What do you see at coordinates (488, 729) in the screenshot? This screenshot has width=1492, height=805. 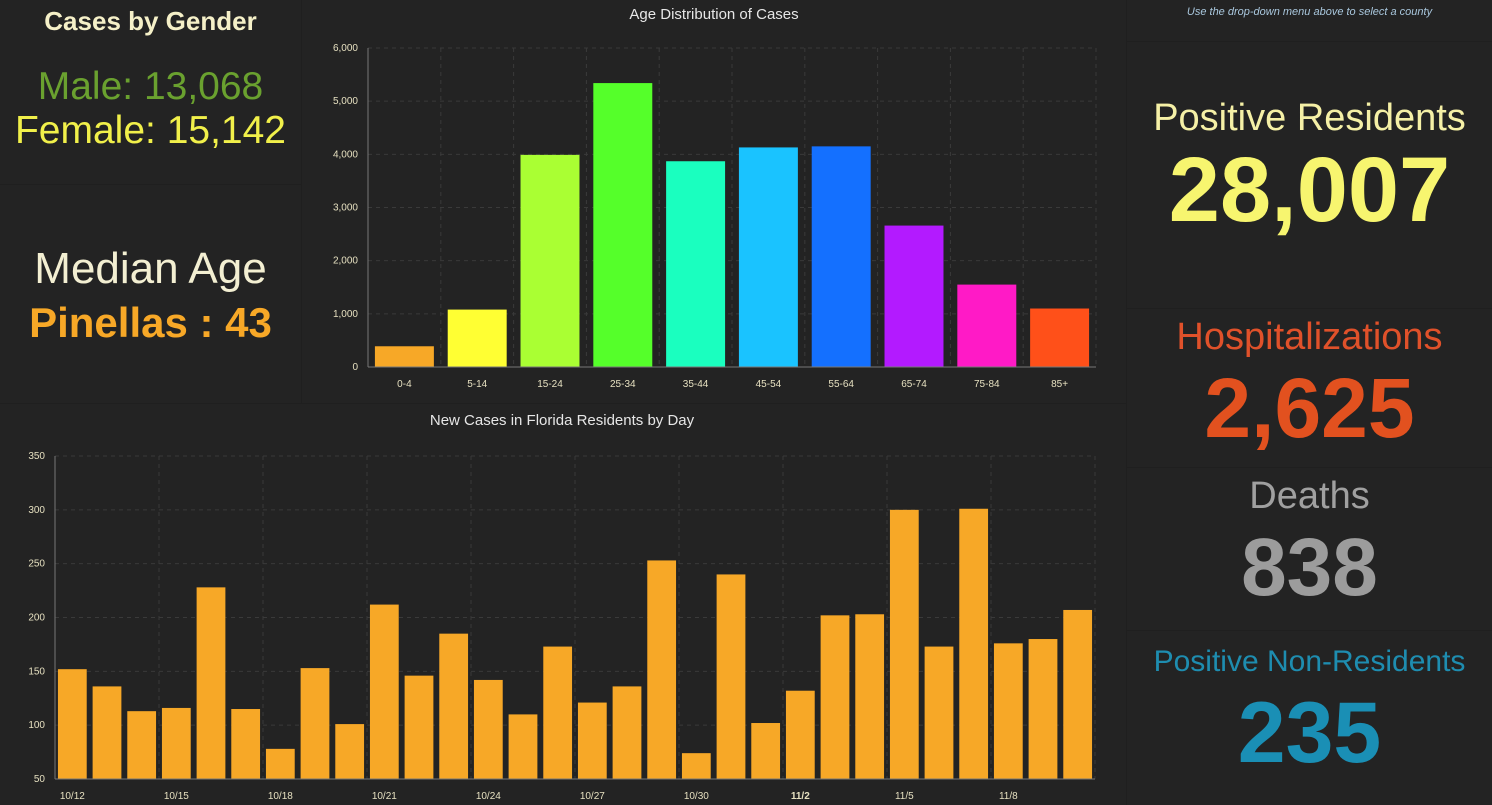 I see `bar-10/24` at bounding box center [488, 729].